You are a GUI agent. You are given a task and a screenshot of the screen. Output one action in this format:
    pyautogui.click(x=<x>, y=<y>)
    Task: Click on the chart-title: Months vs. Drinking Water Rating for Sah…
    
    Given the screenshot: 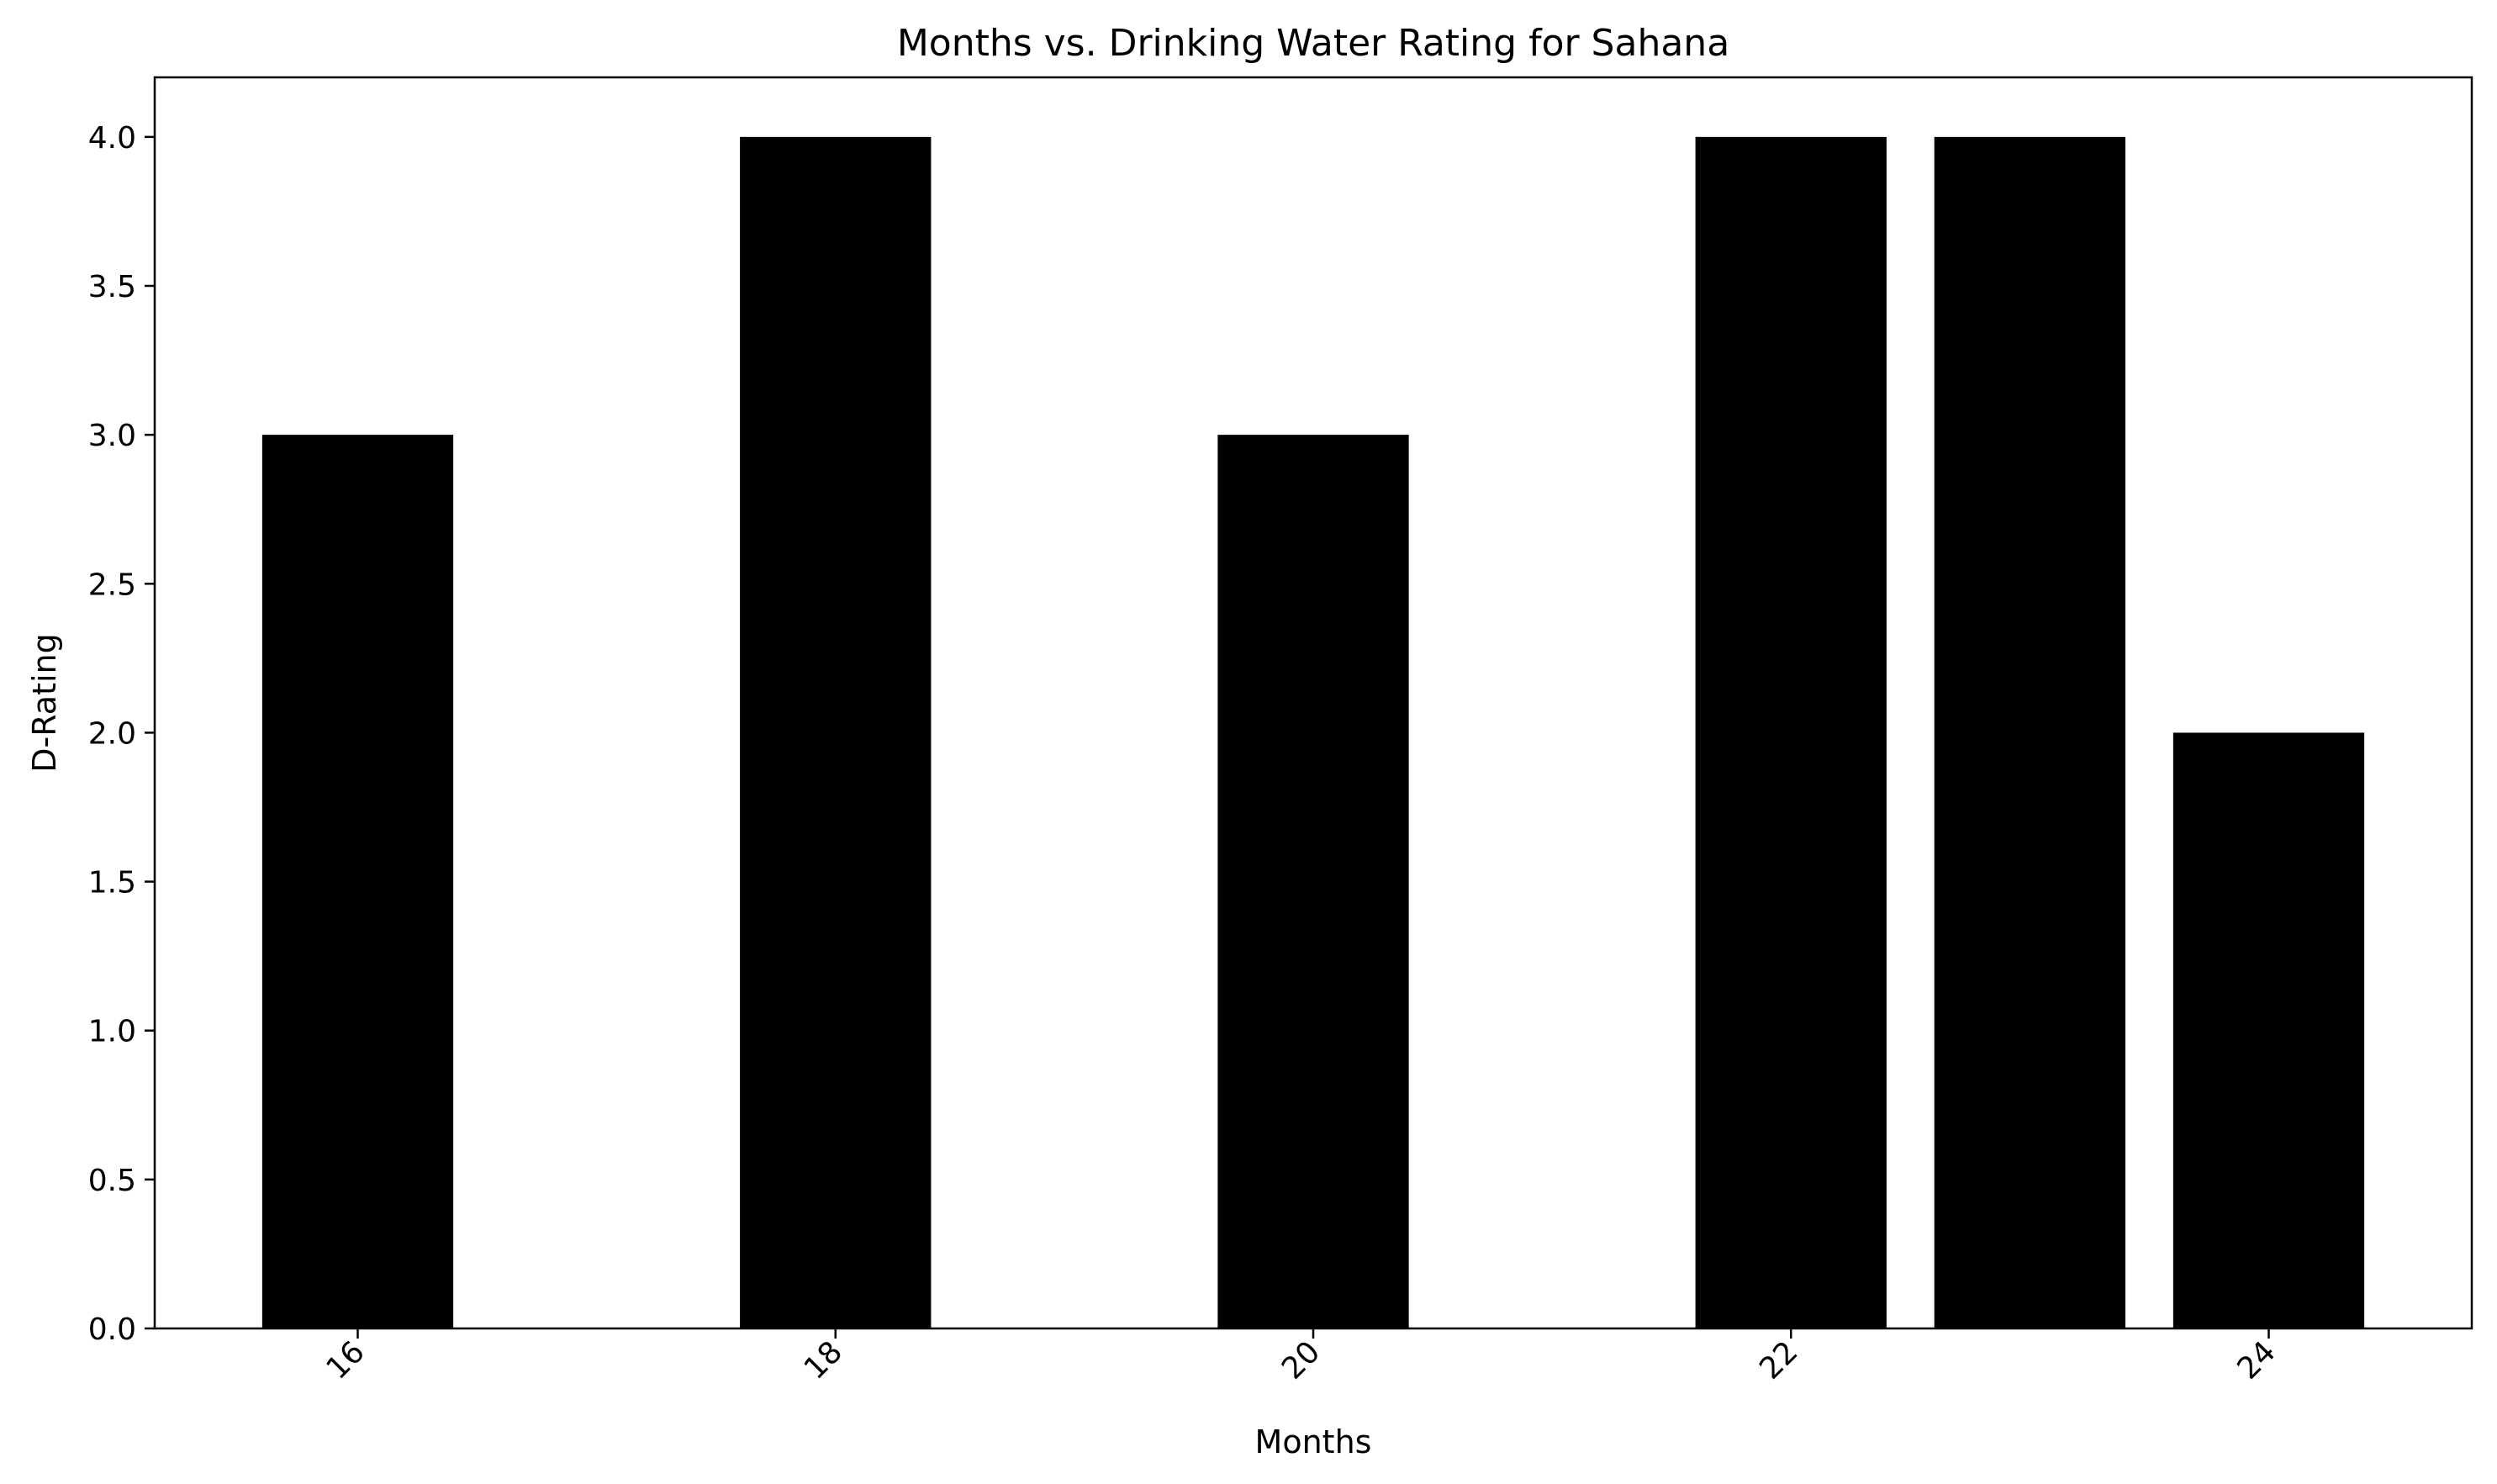 What is the action you would take?
    pyautogui.click(x=1313, y=43)
    